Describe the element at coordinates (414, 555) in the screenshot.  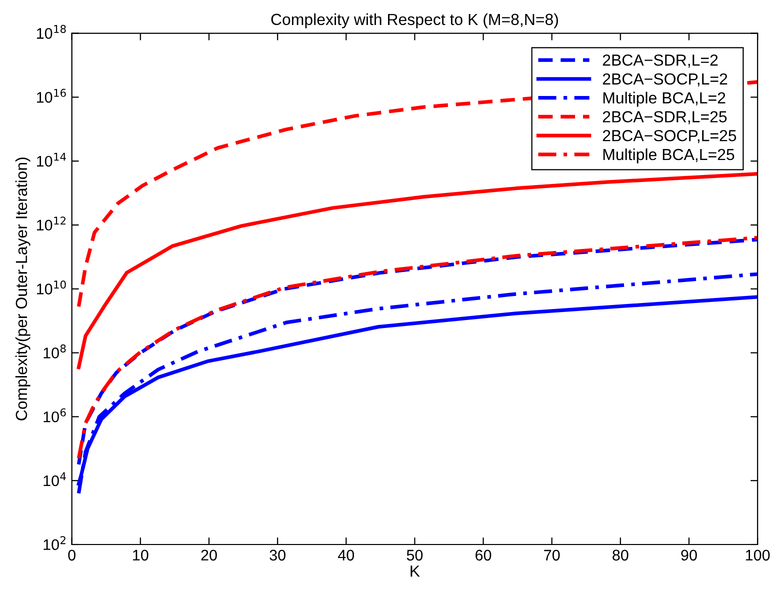
I see `x-tick-label: 50` at that location.